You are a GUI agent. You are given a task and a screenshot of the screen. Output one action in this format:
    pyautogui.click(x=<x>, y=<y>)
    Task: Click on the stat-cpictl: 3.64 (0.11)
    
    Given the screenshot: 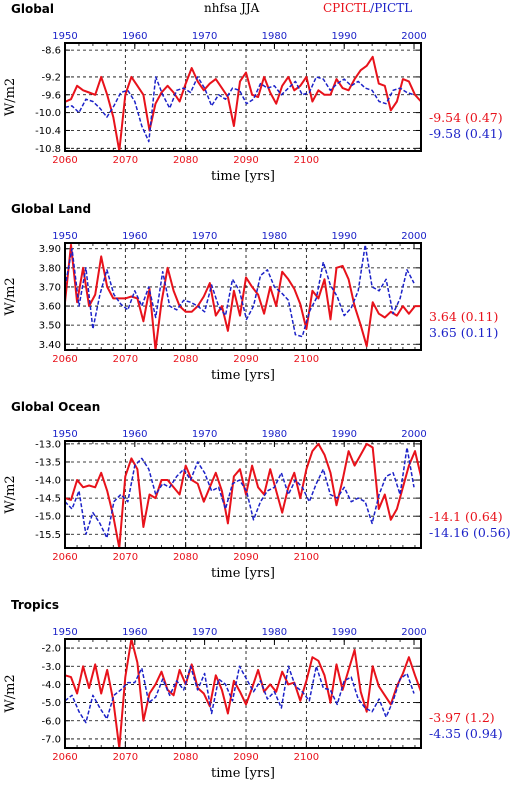 What is the action you would take?
    pyautogui.click(x=463, y=316)
    